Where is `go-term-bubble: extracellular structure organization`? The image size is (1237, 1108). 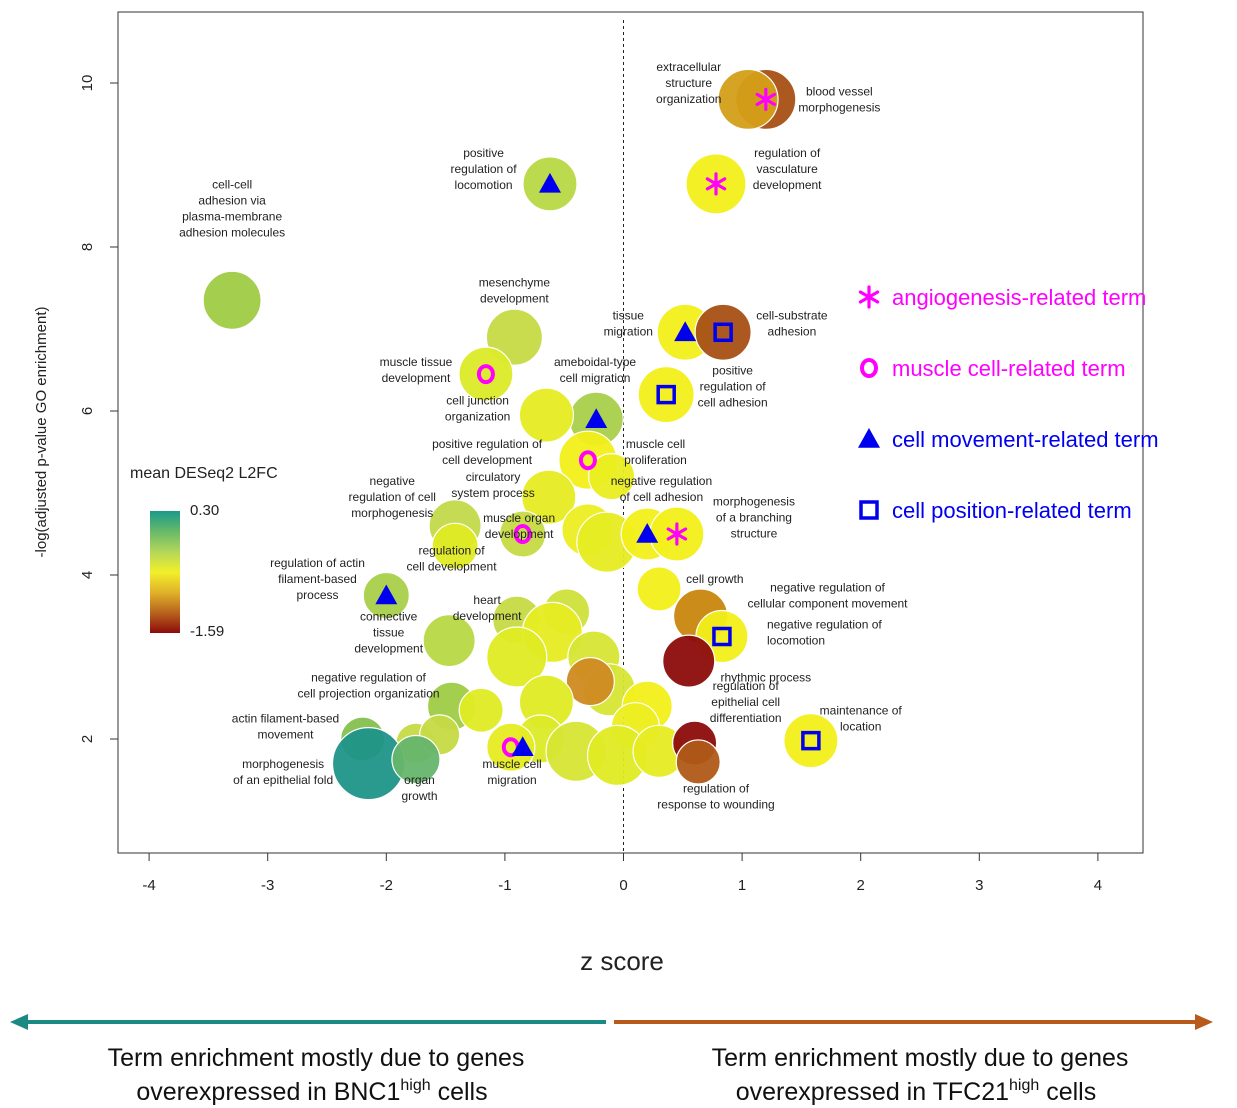
go-term-bubble: extracellular structure organization is located at coordinates (748, 99).